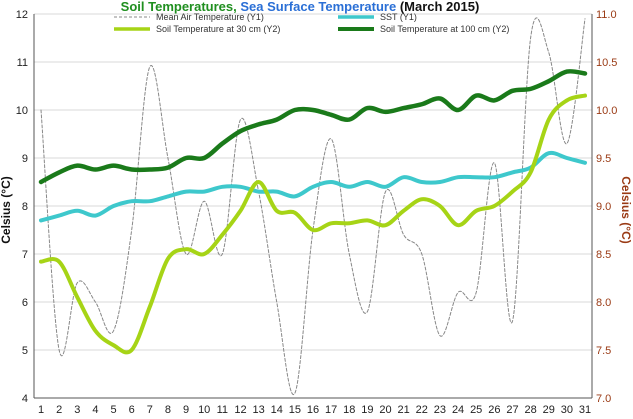 The height and width of the screenshot is (419, 633). Describe the element at coordinates (458, 410) in the screenshot. I see `x-tick-label: 24` at that location.